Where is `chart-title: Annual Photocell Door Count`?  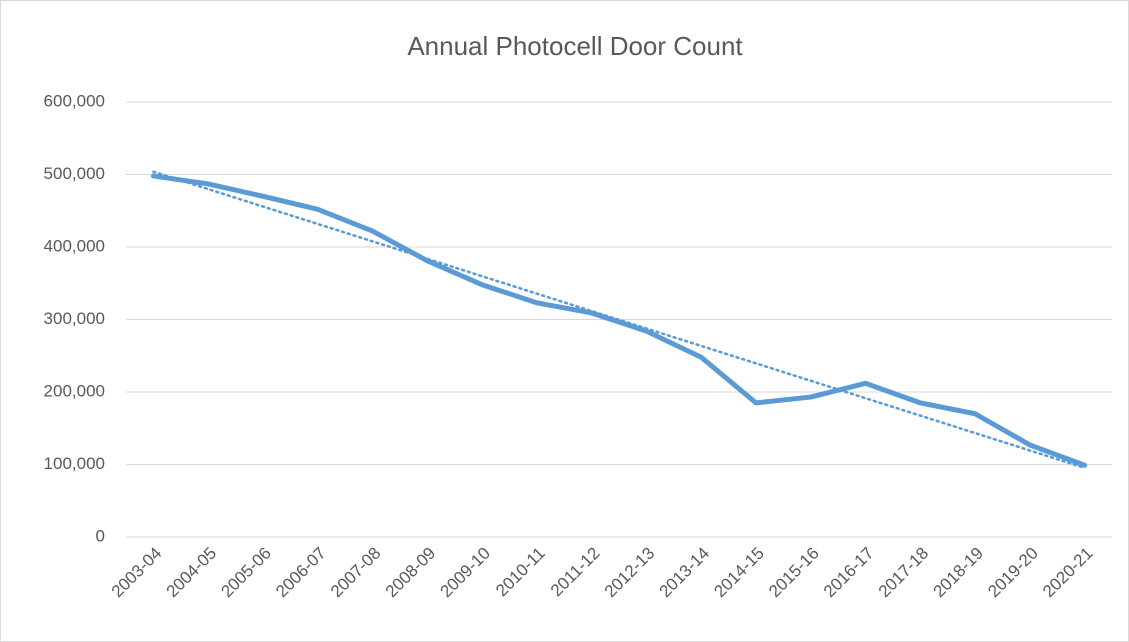
chart-title: Annual Photocell Door Count is located at coordinates (575, 46).